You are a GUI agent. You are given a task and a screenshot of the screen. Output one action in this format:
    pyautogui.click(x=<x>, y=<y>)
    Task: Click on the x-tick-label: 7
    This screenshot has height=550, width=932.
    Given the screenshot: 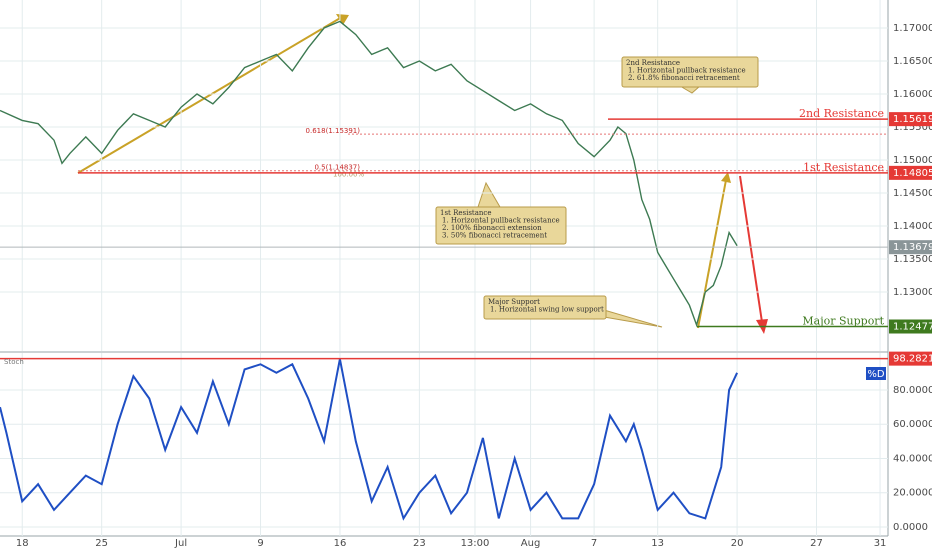 What is the action you would take?
    pyautogui.click(x=594, y=543)
    